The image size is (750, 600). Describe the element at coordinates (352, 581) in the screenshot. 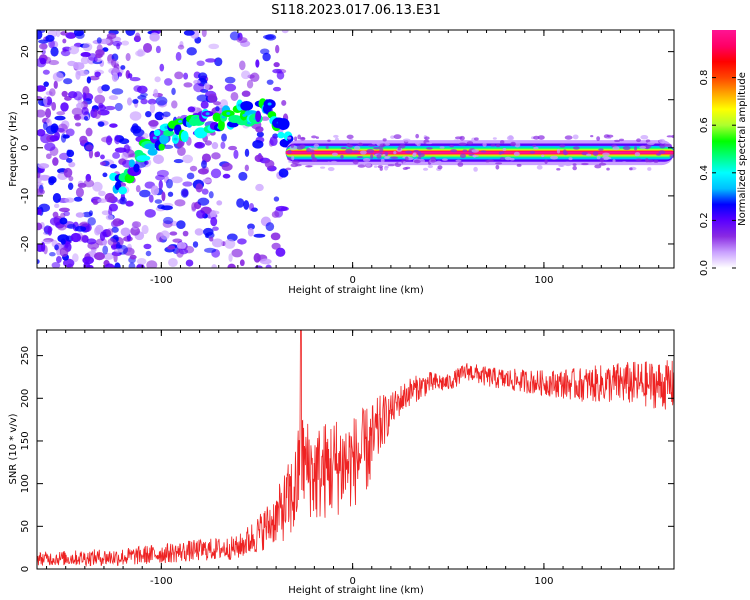

I see `x-tick-label: 0` at that location.